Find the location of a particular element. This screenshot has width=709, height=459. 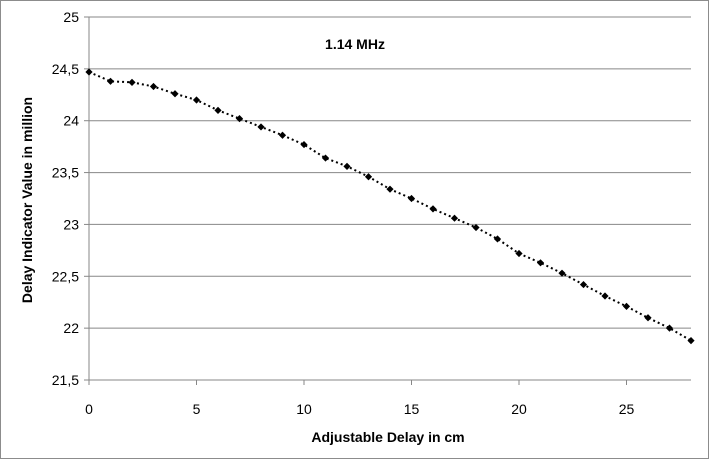

y-tick-label: 25 is located at coordinates (71, 17).